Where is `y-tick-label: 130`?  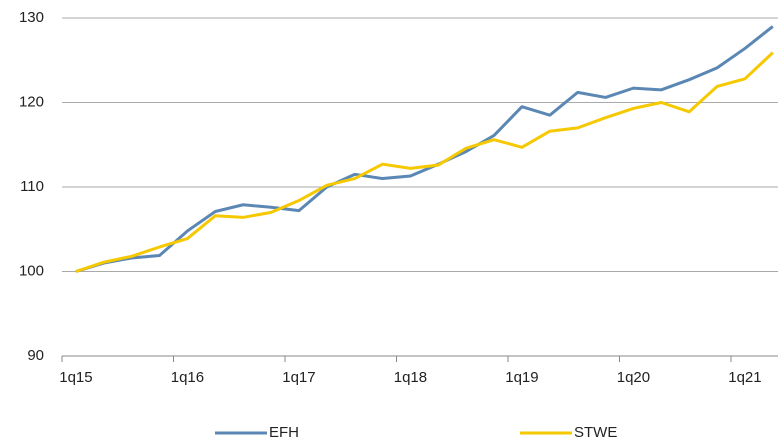 y-tick-label: 130 is located at coordinates (31, 17).